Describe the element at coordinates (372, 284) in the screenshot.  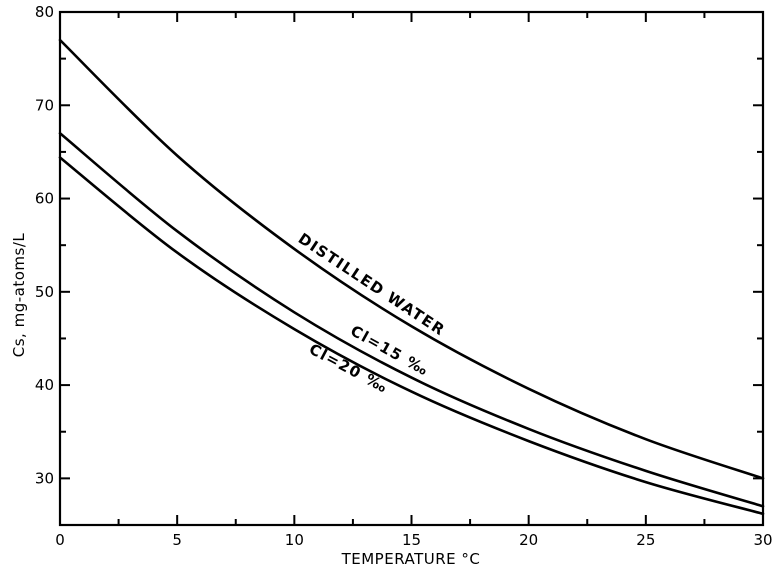
I see `series-label: DISTILLED WATER` at that location.